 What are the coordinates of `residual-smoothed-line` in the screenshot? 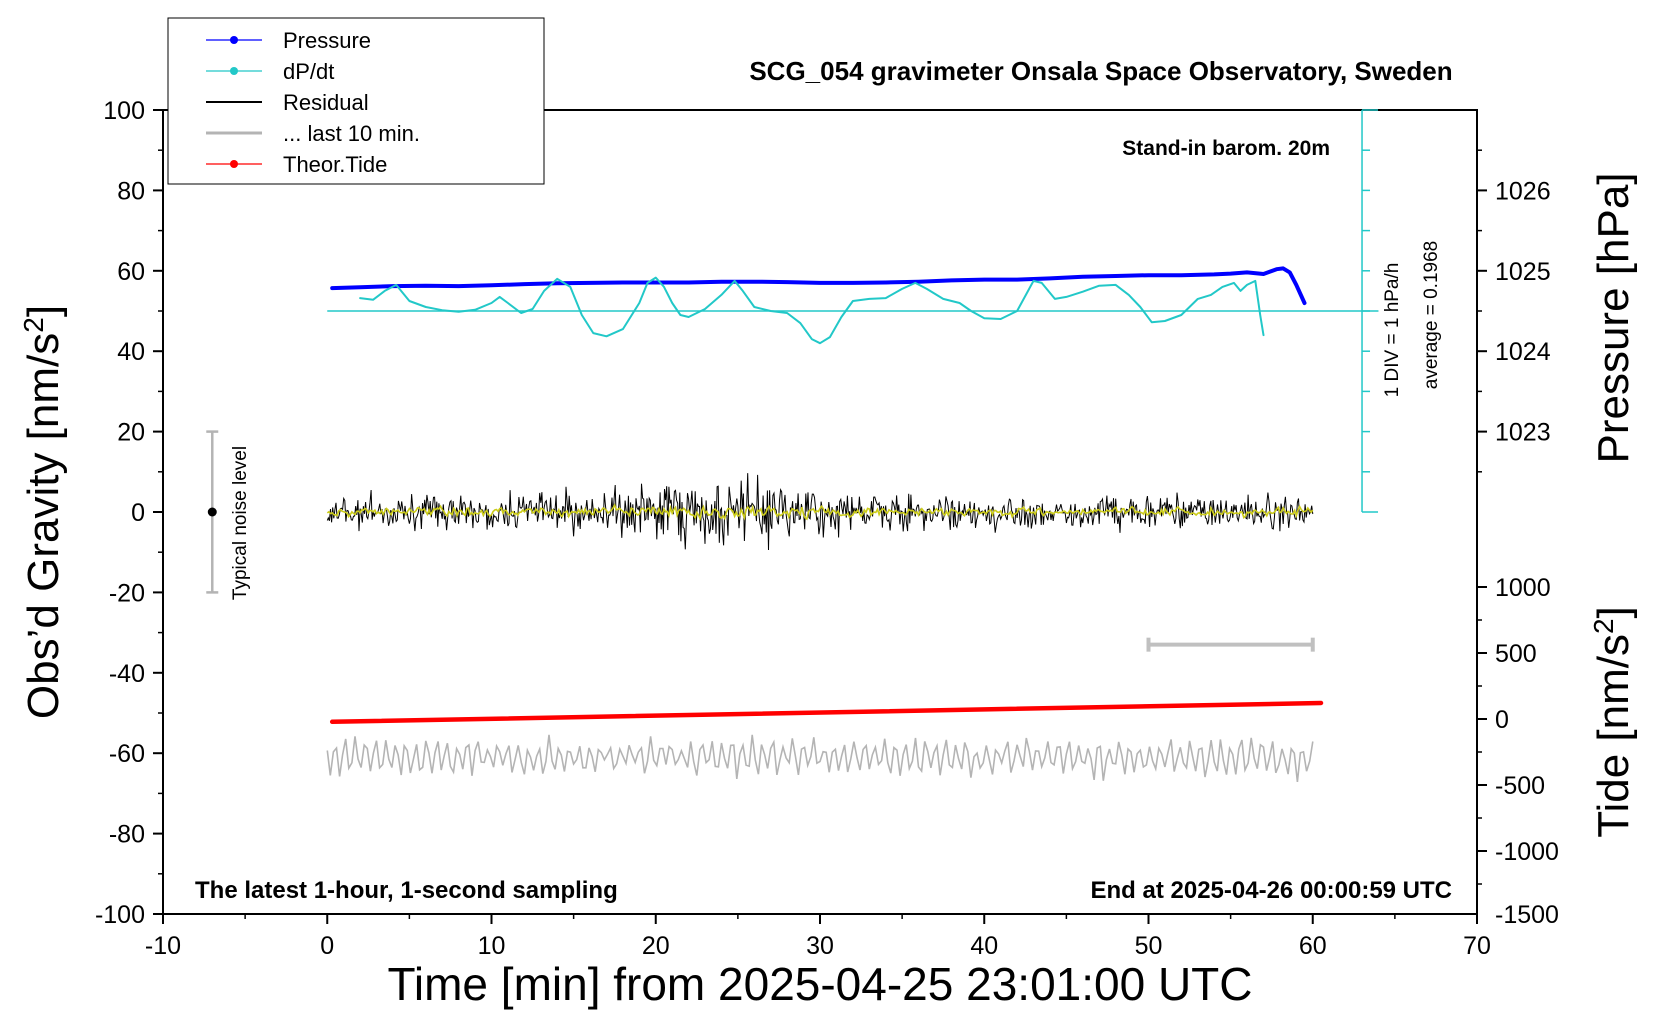 It's located at (820, 512).